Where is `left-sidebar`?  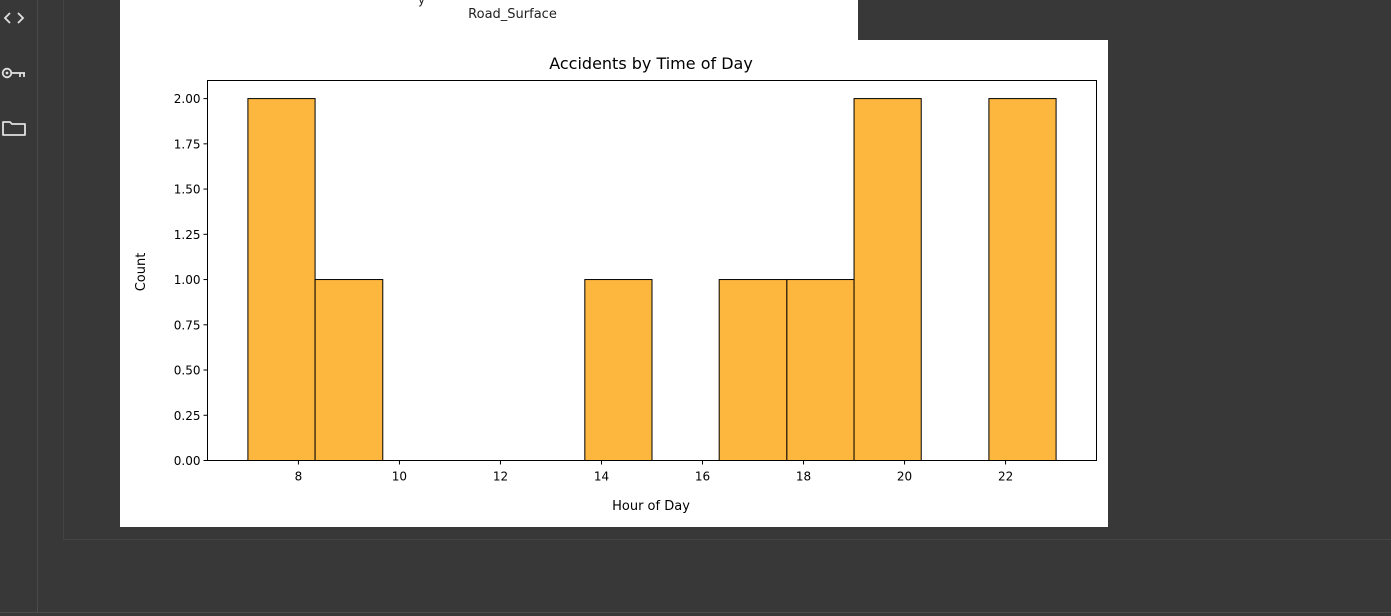 left-sidebar is located at coordinates (19, 306).